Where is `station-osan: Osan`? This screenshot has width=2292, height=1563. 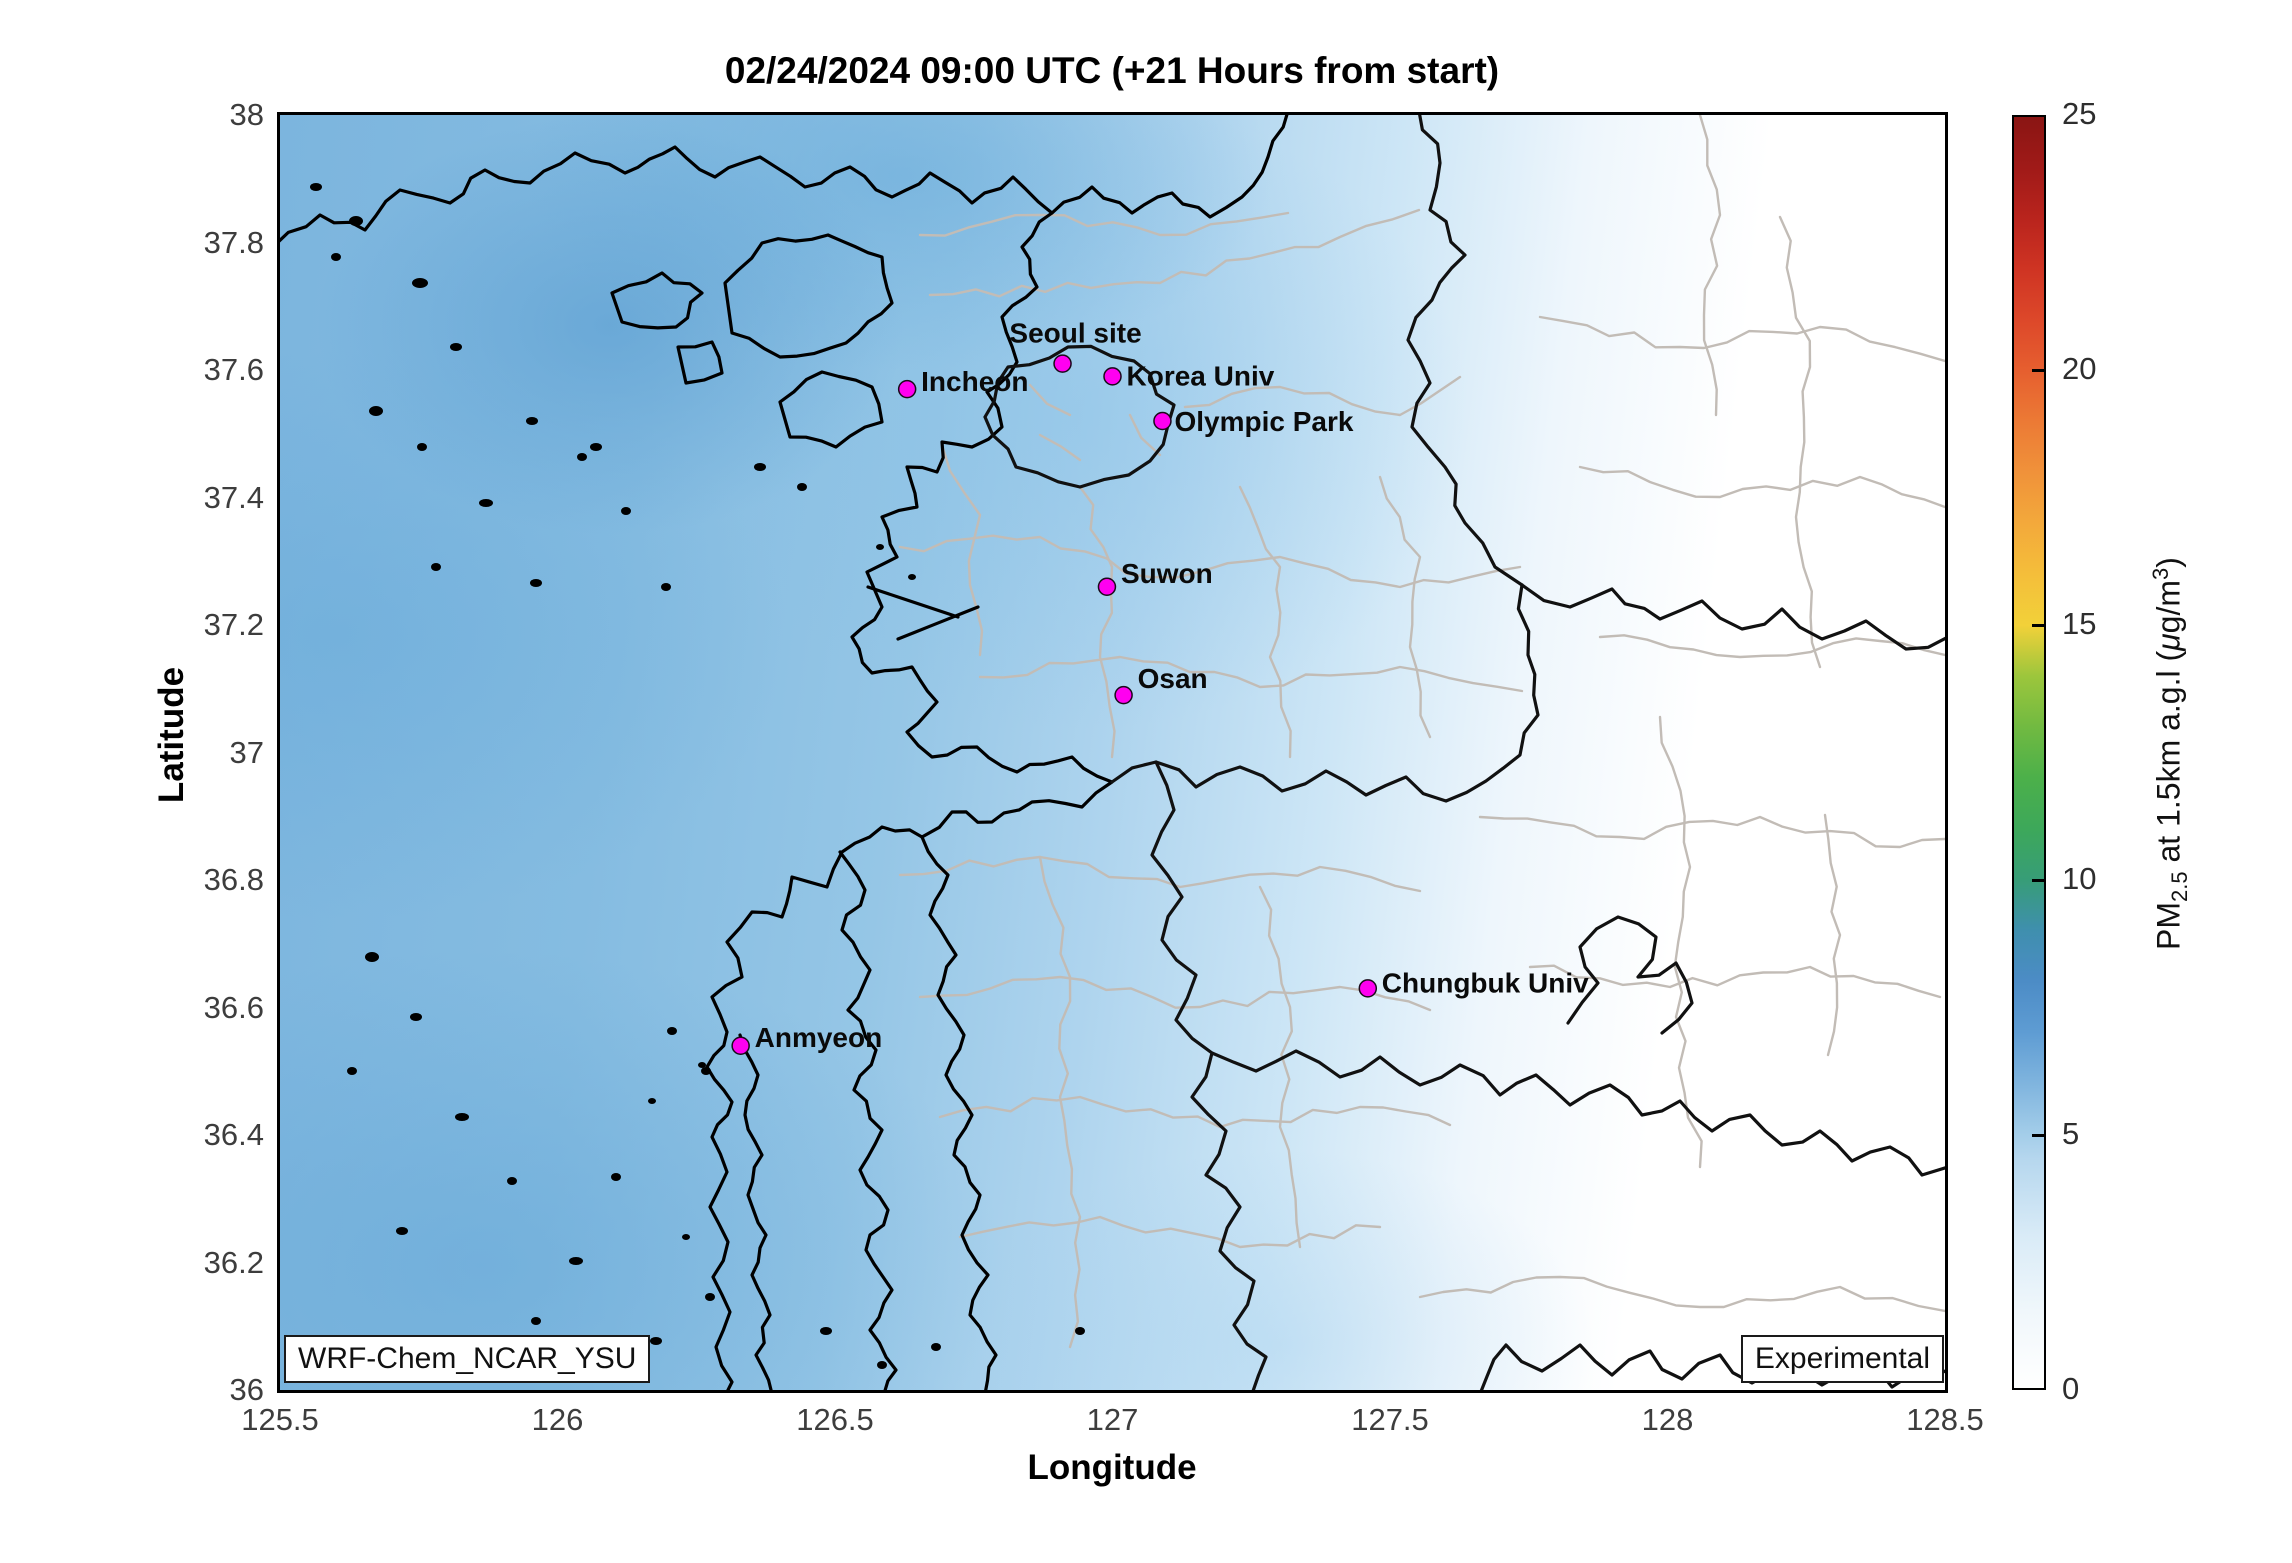 station-osan: Osan is located at coordinates (1161, 684).